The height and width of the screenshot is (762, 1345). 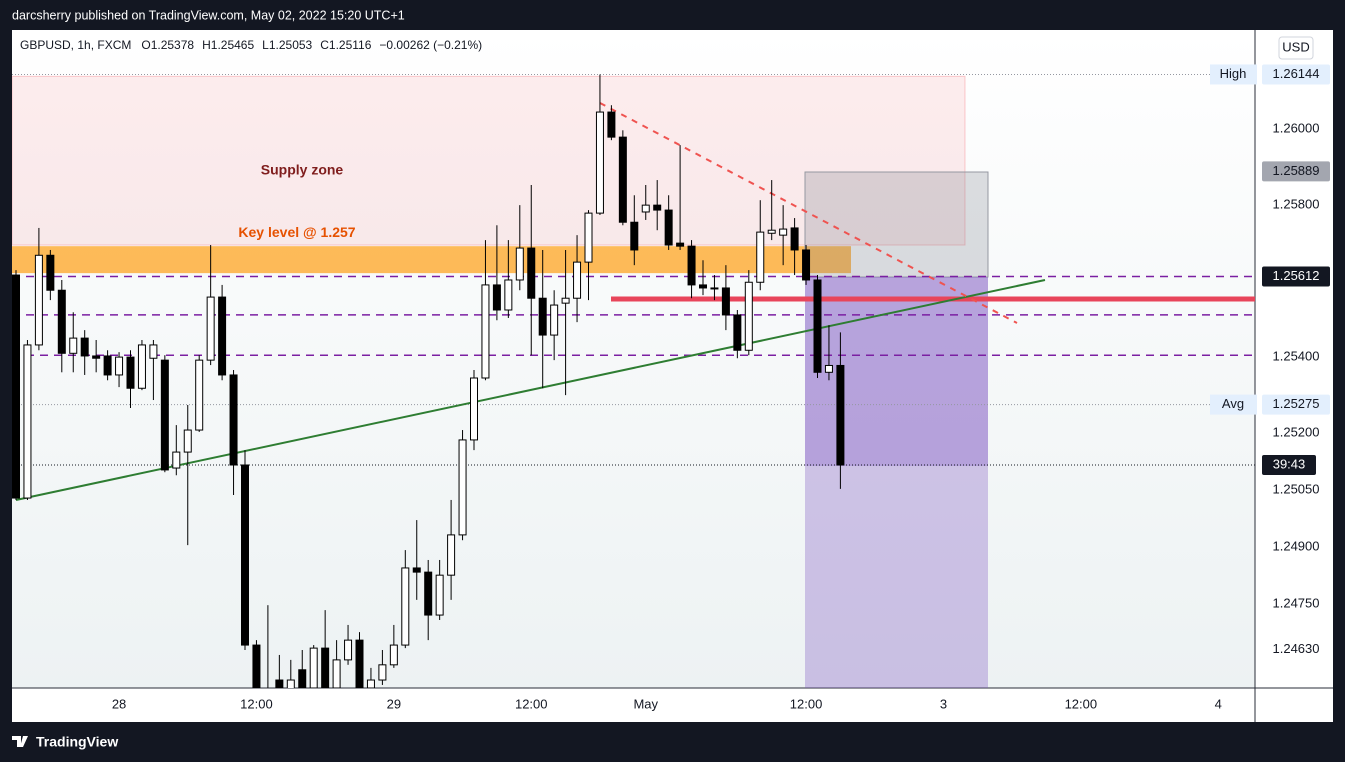 I want to click on legend-ohlc-key: C, so click(x=324, y=45).